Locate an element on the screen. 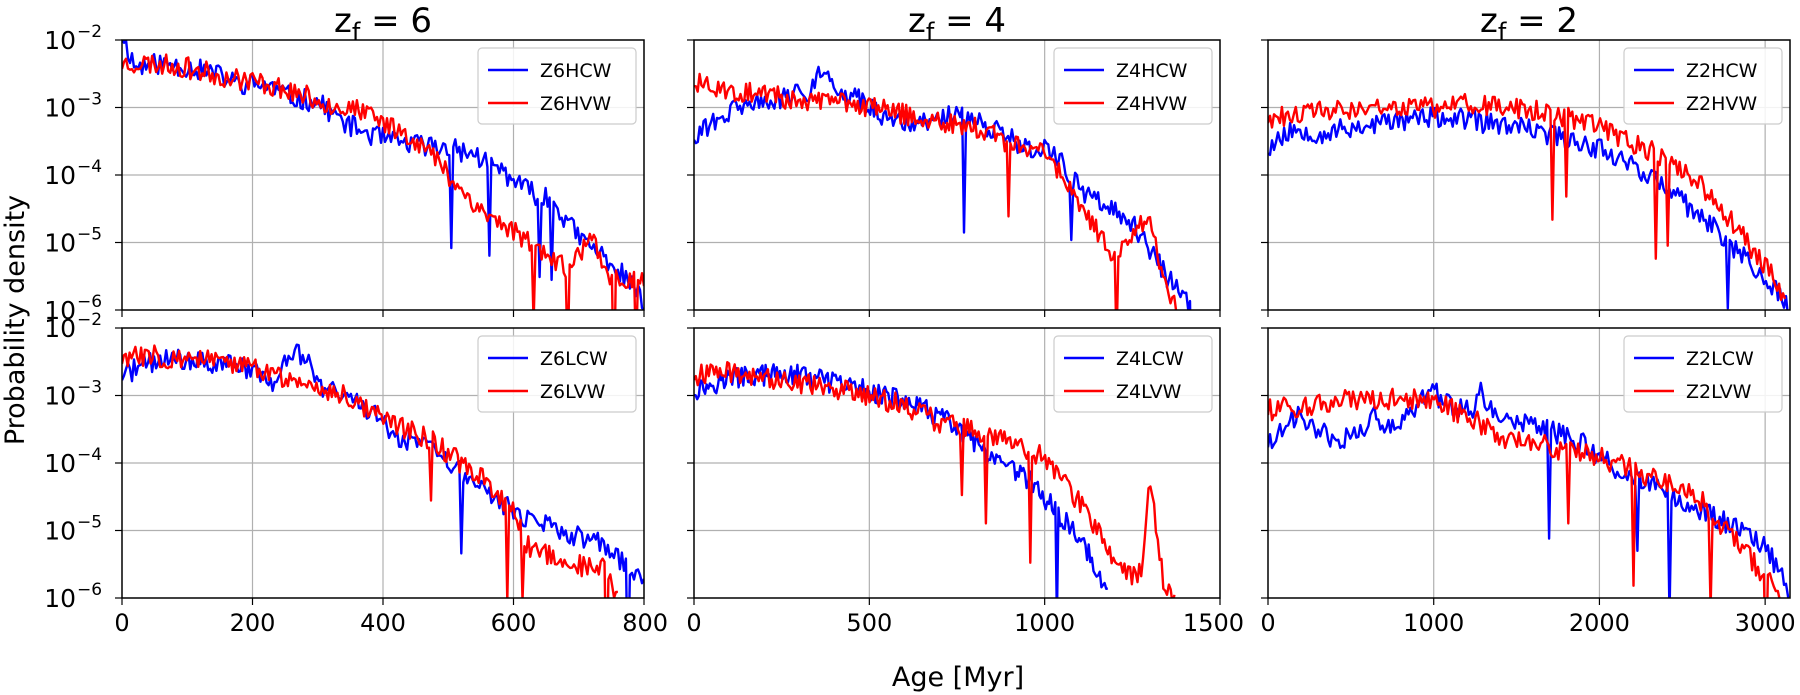  x-tick-label: 400 is located at coordinates (383, 623).